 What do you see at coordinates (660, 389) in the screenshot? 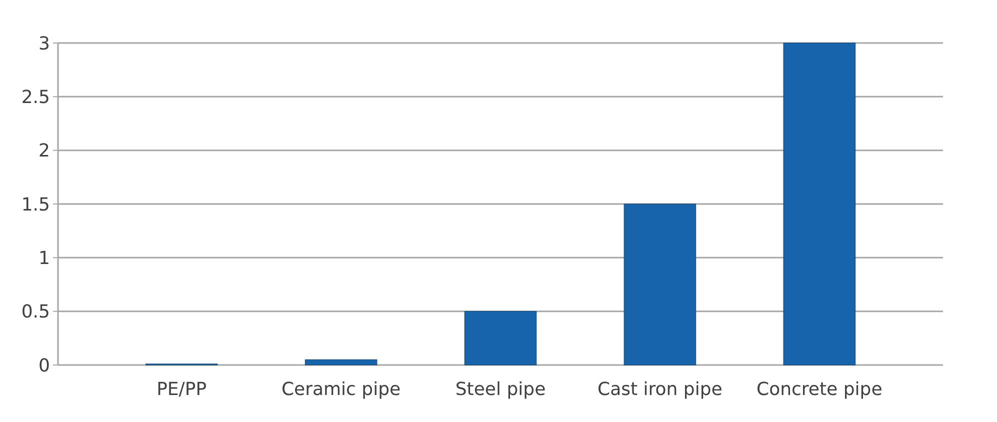
I see `x-tick-label: Cast iron pipe` at bounding box center [660, 389].